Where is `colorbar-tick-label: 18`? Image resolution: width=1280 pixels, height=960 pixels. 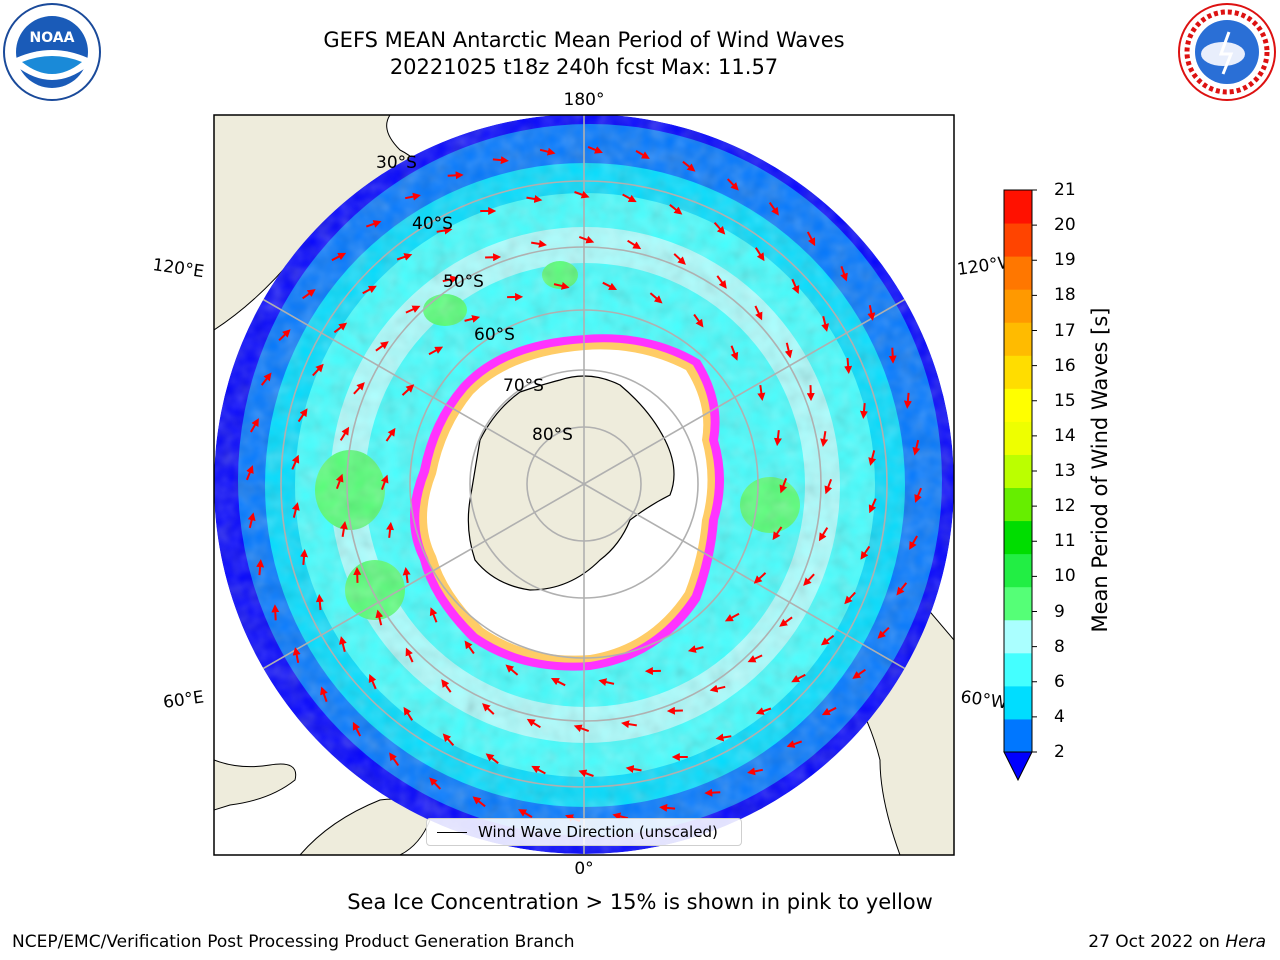 colorbar-tick-label: 18 is located at coordinates (1065, 295).